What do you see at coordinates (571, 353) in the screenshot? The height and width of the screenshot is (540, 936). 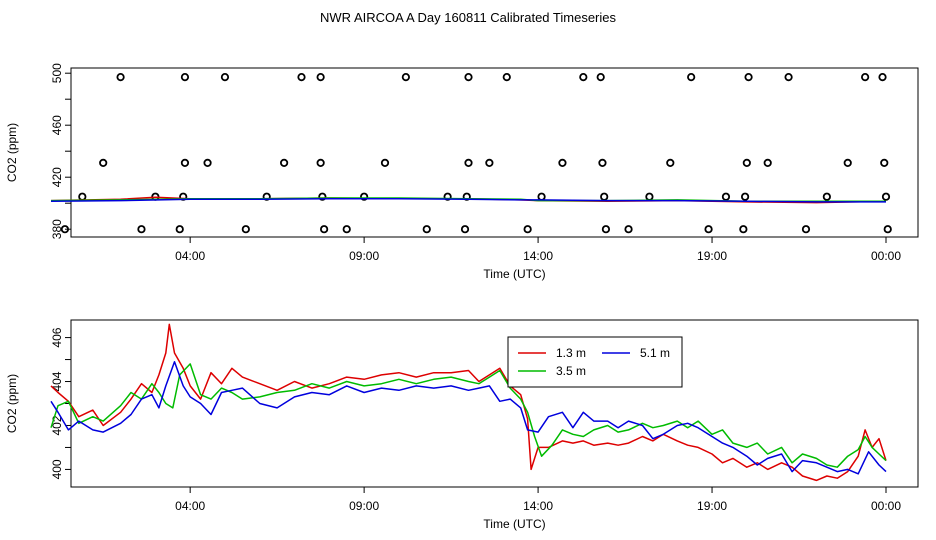 I see `legend-label: 1.3 m` at bounding box center [571, 353].